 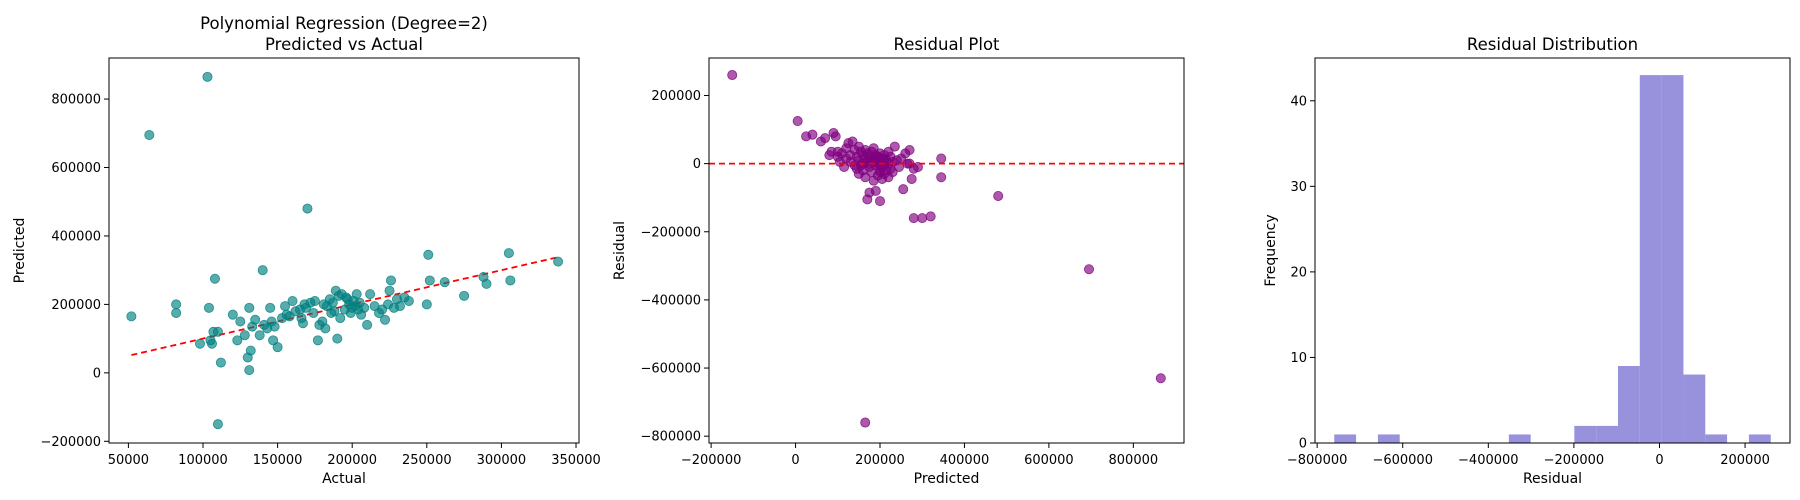 What do you see at coordinates (1298, 358) in the screenshot?
I see `y-tick-label: 10` at bounding box center [1298, 358].